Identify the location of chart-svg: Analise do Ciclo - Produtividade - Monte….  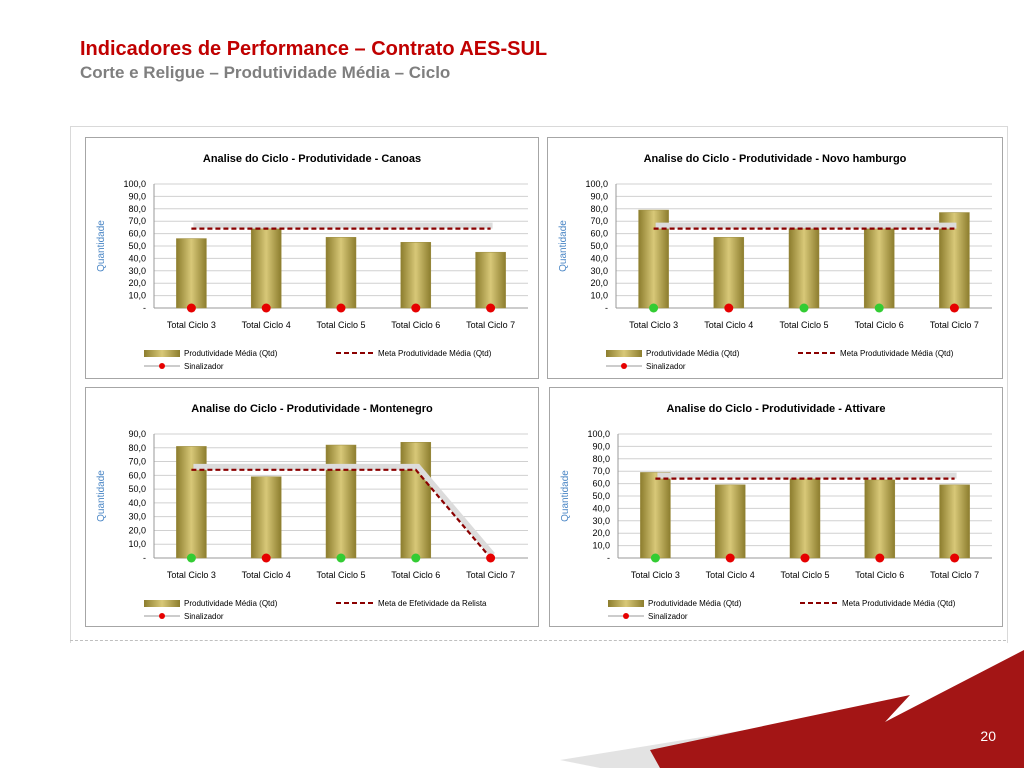
(312, 512).